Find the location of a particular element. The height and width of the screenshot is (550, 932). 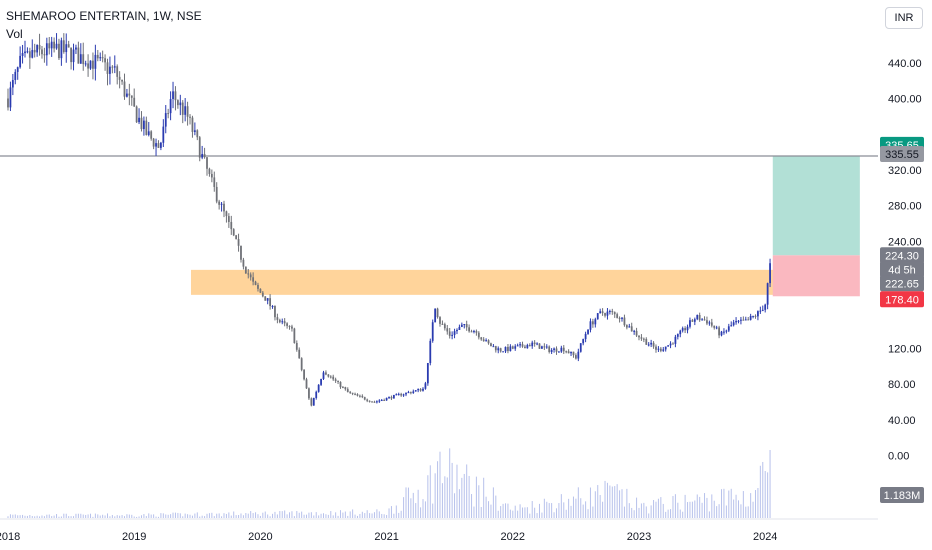

currency-button: INR is located at coordinates (904, 18).